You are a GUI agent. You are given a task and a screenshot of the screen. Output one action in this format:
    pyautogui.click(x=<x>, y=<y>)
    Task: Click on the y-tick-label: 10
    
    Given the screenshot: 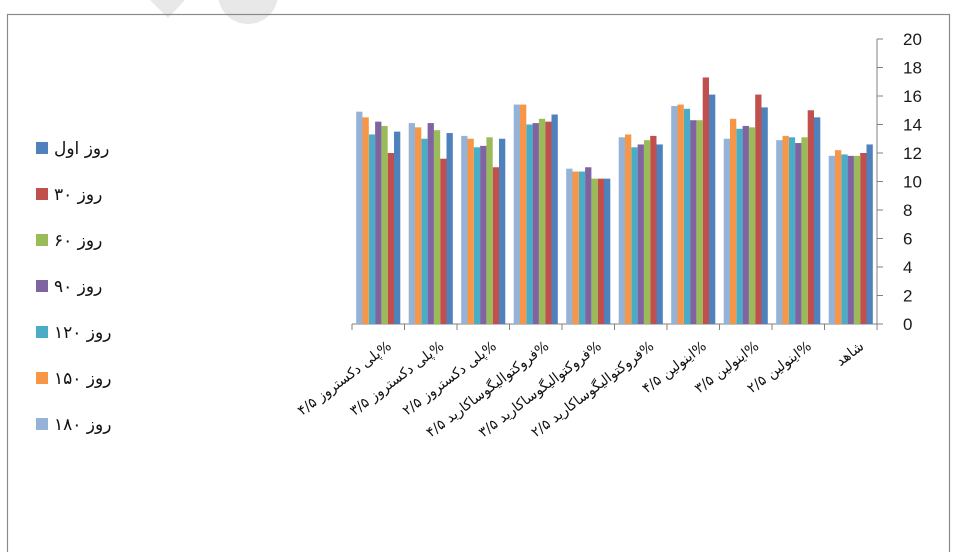 What is the action you would take?
    pyautogui.click(x=912, y=182)
    